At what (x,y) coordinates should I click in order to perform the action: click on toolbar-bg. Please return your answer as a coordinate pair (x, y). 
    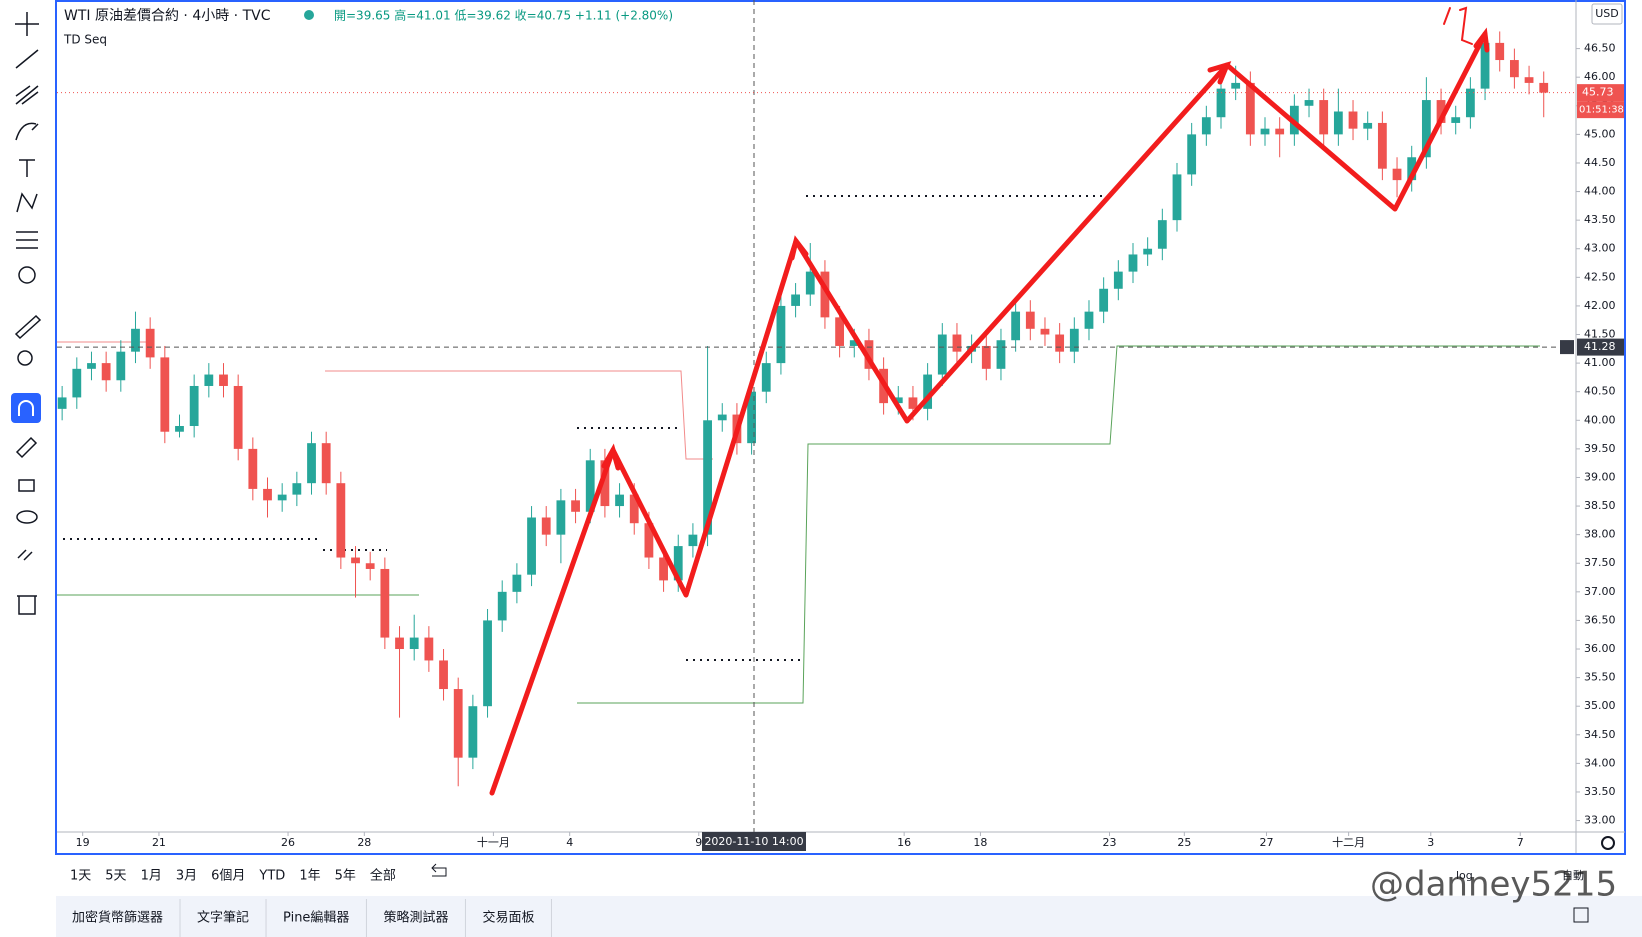
    Looking at the image, I should click on (27, 468).